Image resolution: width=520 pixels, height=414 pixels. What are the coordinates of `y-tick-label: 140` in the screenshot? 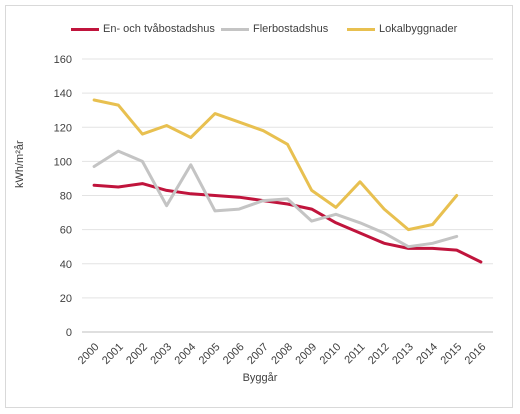 It's located at (63, 94).